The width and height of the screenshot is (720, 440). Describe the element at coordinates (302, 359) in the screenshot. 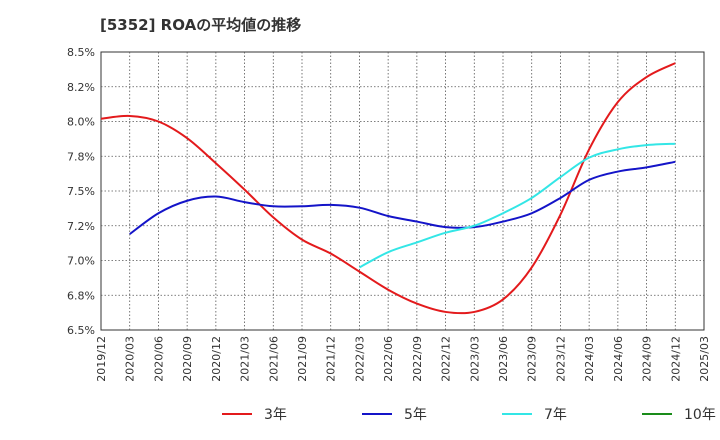

I see `x-tick-label: 2021/09` at that location.